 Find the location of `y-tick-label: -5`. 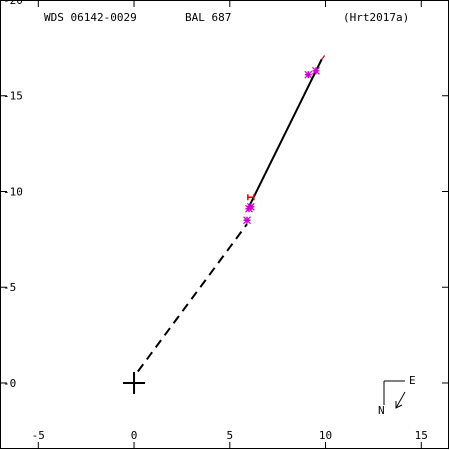

y-tick-label: -5 is located at coordinates (9, 287).